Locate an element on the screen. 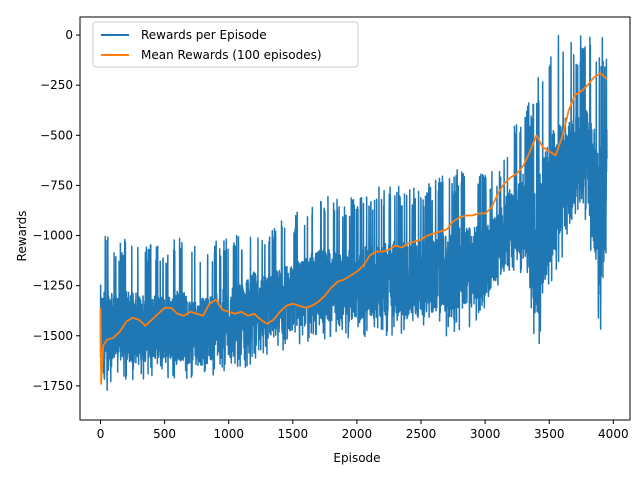 Image resolution: width=640 pixels, height=480 pixels. x-tick-label: 500 is located at coordinates (164, 434).